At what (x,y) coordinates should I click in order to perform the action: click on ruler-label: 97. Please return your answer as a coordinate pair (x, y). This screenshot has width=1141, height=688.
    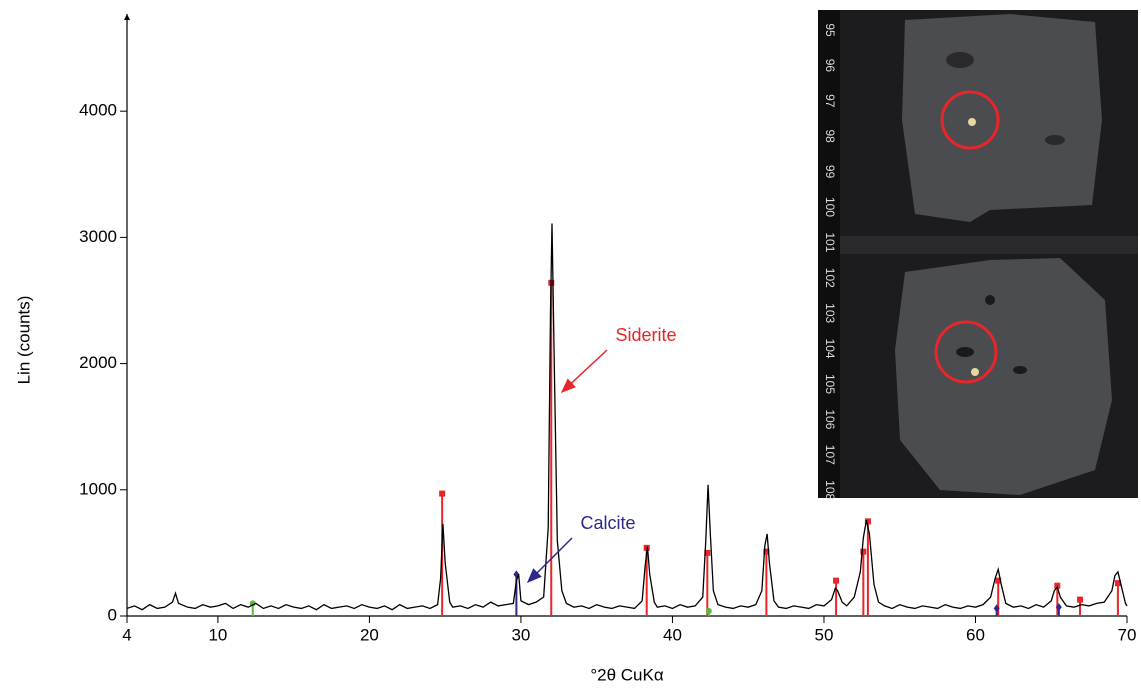
    Looking at the image, I should click on (830, 101).